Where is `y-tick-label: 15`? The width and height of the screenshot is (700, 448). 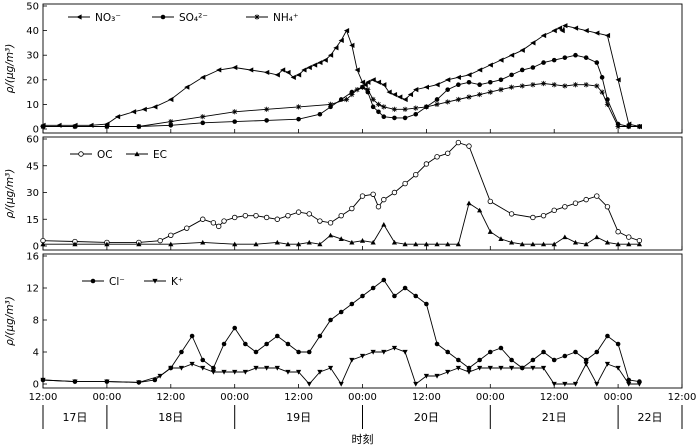
y-tick-label: 15 is located at coordinates (32, 220).